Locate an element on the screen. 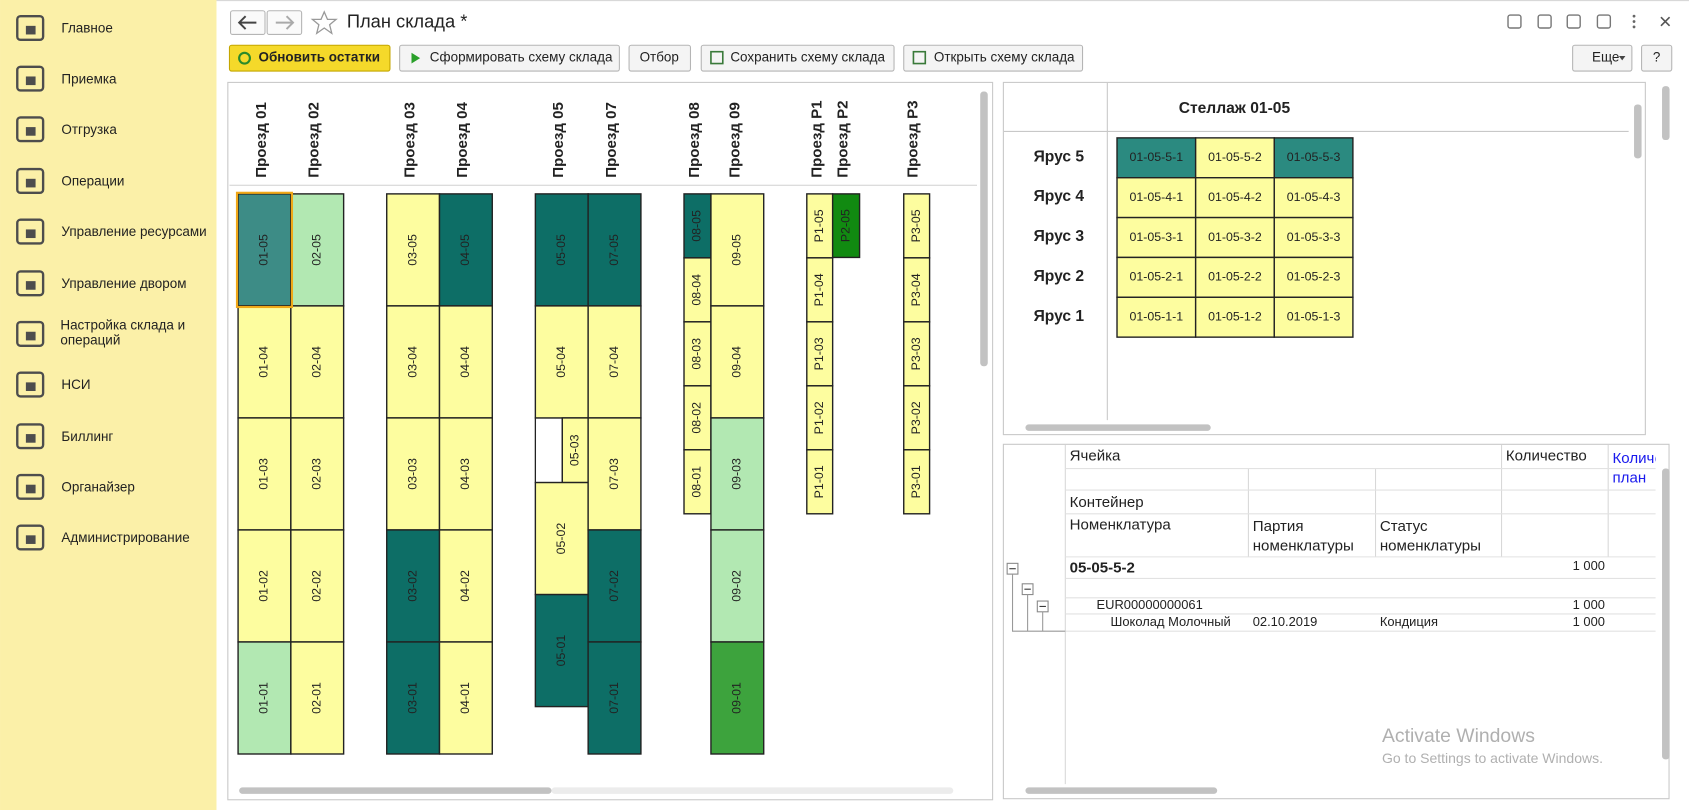 The width and height of the screenshot is (1689, 810). rack-cell-label: 01-05-4-3 is located at coordinates (1314, 197).